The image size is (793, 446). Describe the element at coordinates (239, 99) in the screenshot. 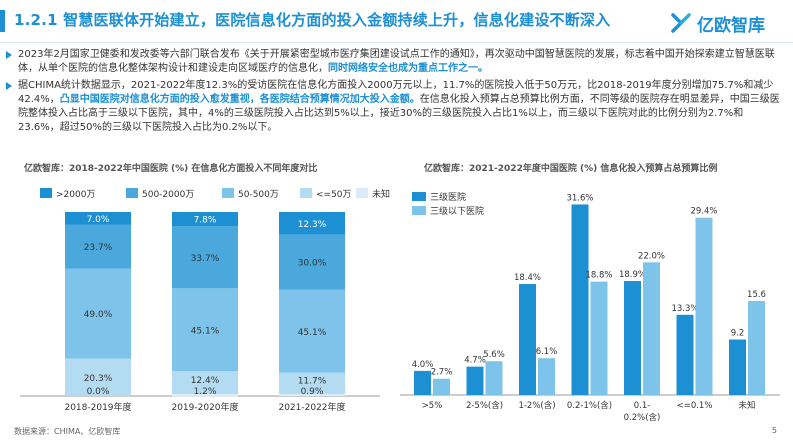

I see `bullet-highlight-text: 凸显中国医院对信息化方面的投入愈发重视，各医院结合预算情况加大投入金额。` at that location.